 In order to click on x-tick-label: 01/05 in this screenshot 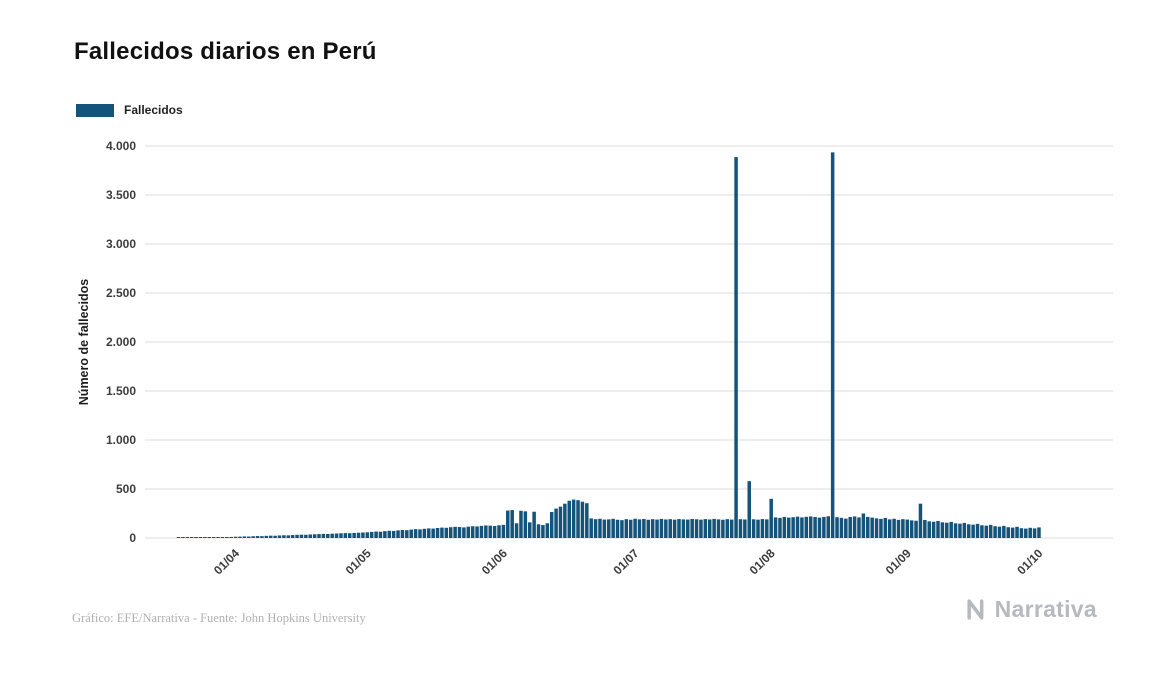, I will do `click(358, 561)`.